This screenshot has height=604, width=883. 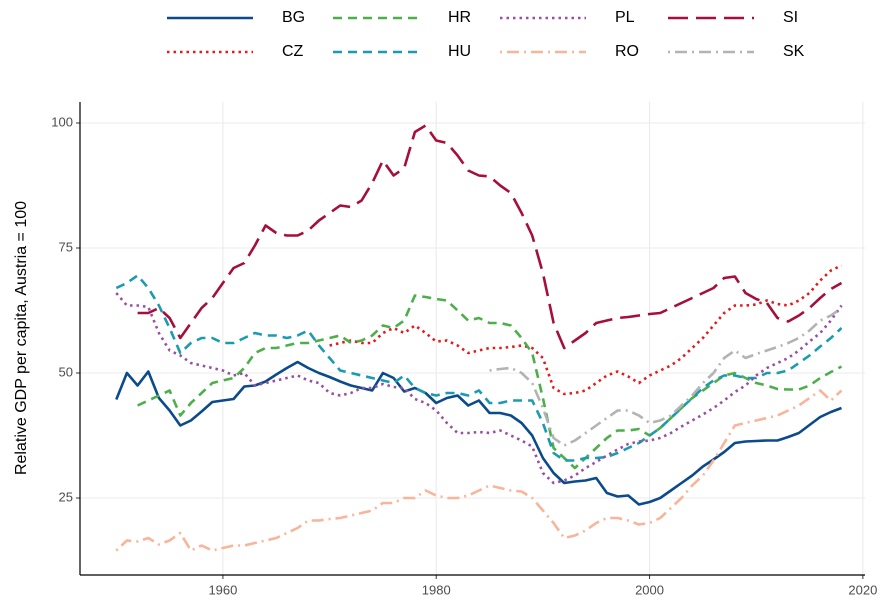 I want to click on legend-label: BG, so click(x=293, y=17).